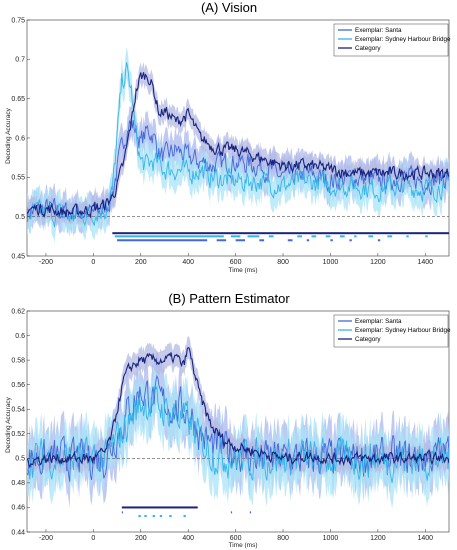  I want to click on y-tick-label: 0.55, so click(18, 178).